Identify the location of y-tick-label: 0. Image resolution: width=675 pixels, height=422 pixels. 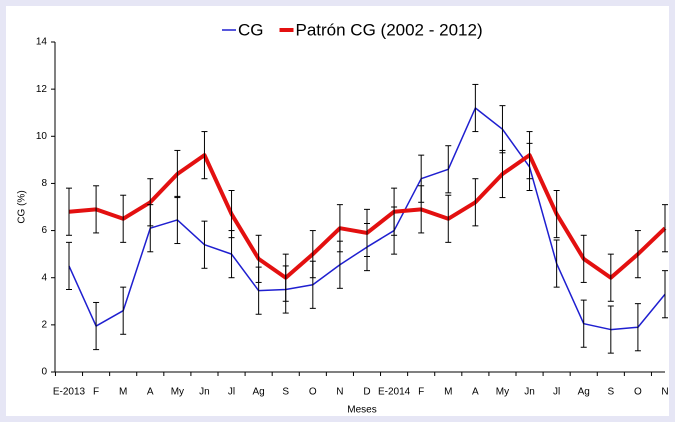
(44, 372).